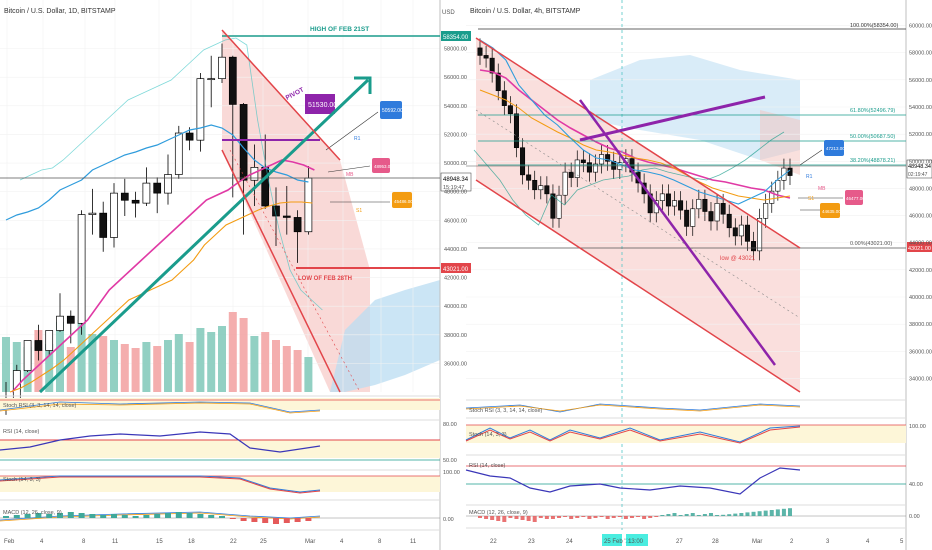 This screenshot has height=550, width=932. What do you see at coordinates (359, 211) in the screenshot?
I see `s1-label: S1` at bounding box center [359, 211].